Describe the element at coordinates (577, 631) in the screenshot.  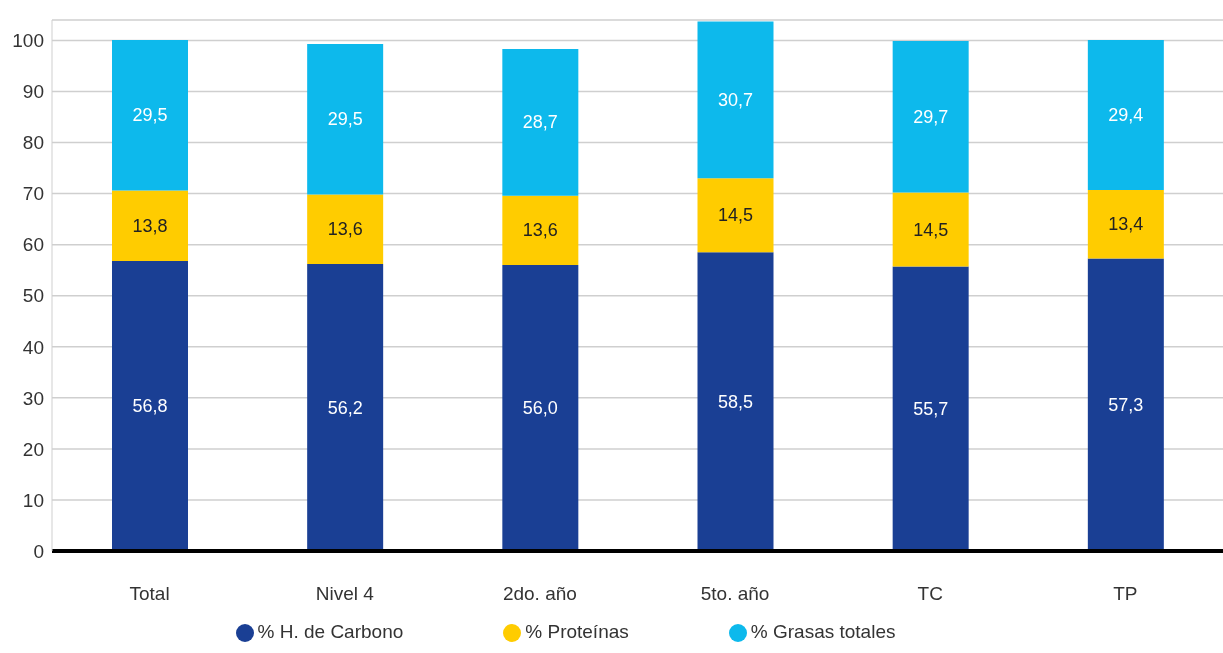
I see `legend-label: % Proteínas` at that location.